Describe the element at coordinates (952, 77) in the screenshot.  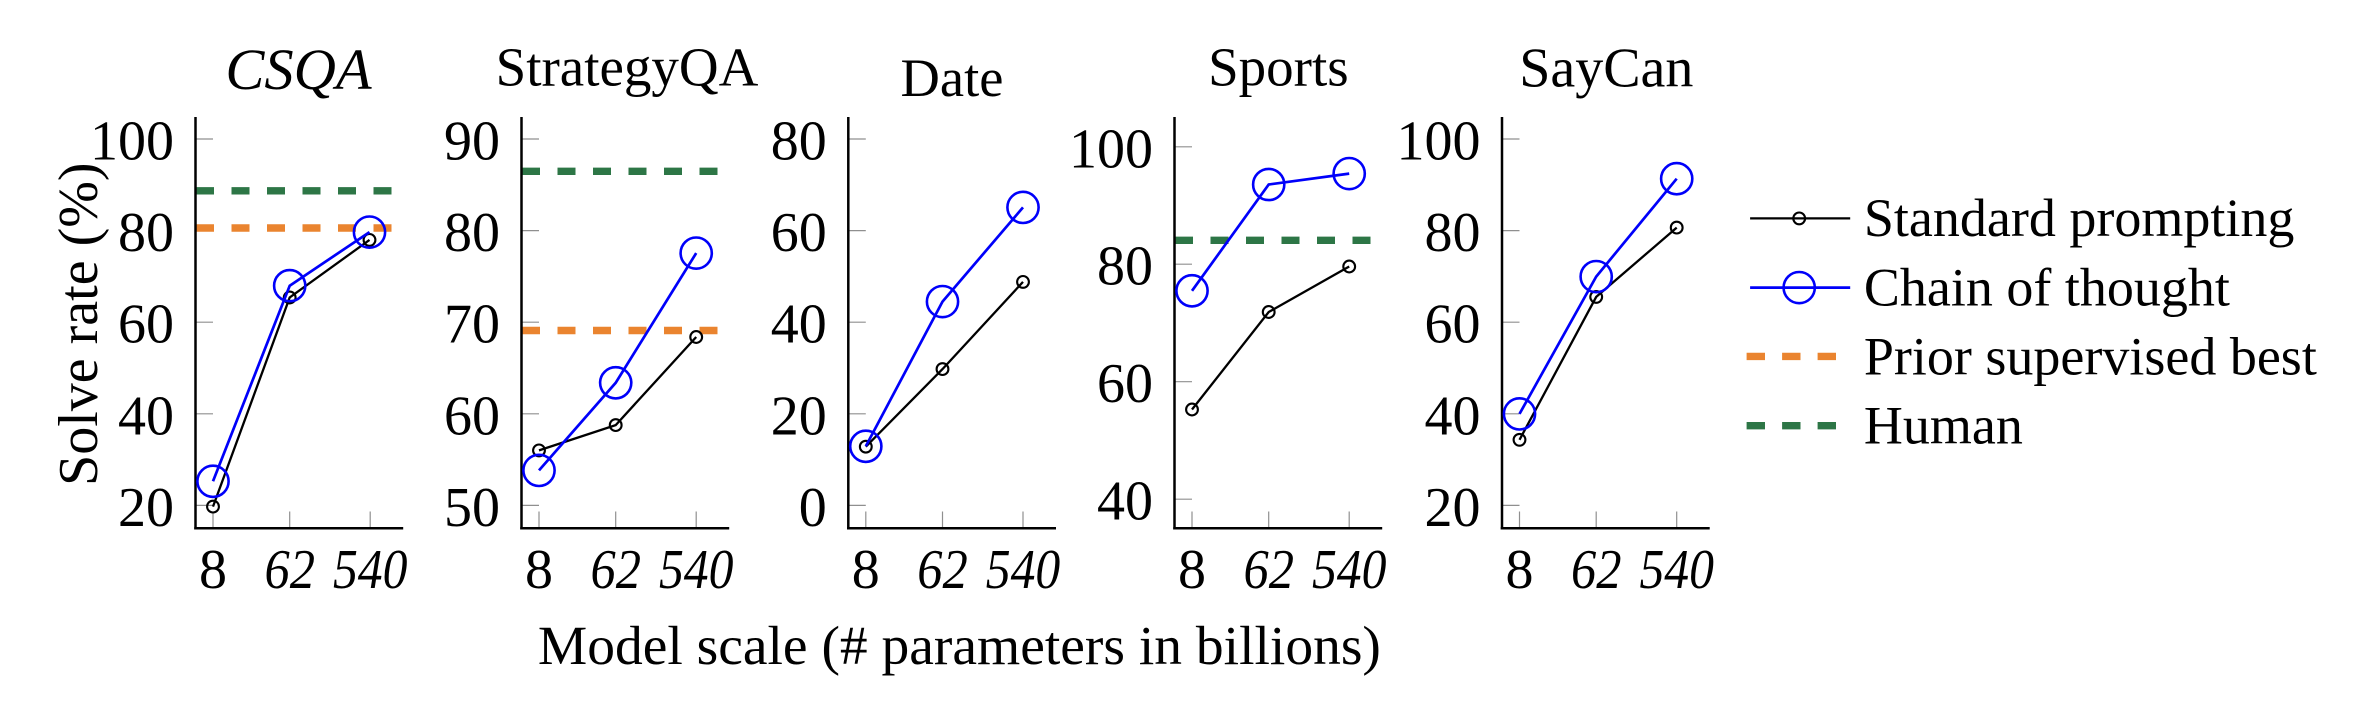
I see `svg-text: Date` at that location.